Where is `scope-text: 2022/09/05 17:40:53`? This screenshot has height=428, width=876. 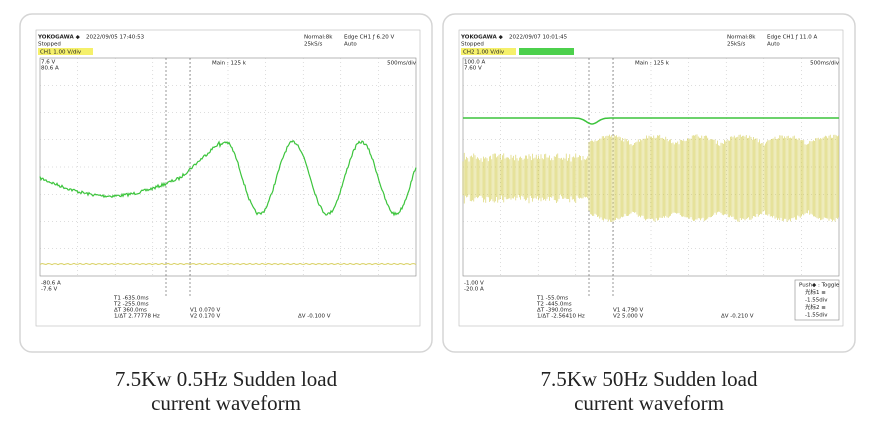
scope-text: 2022/09/05 17:40:53 is located at coordinates (115, 38).